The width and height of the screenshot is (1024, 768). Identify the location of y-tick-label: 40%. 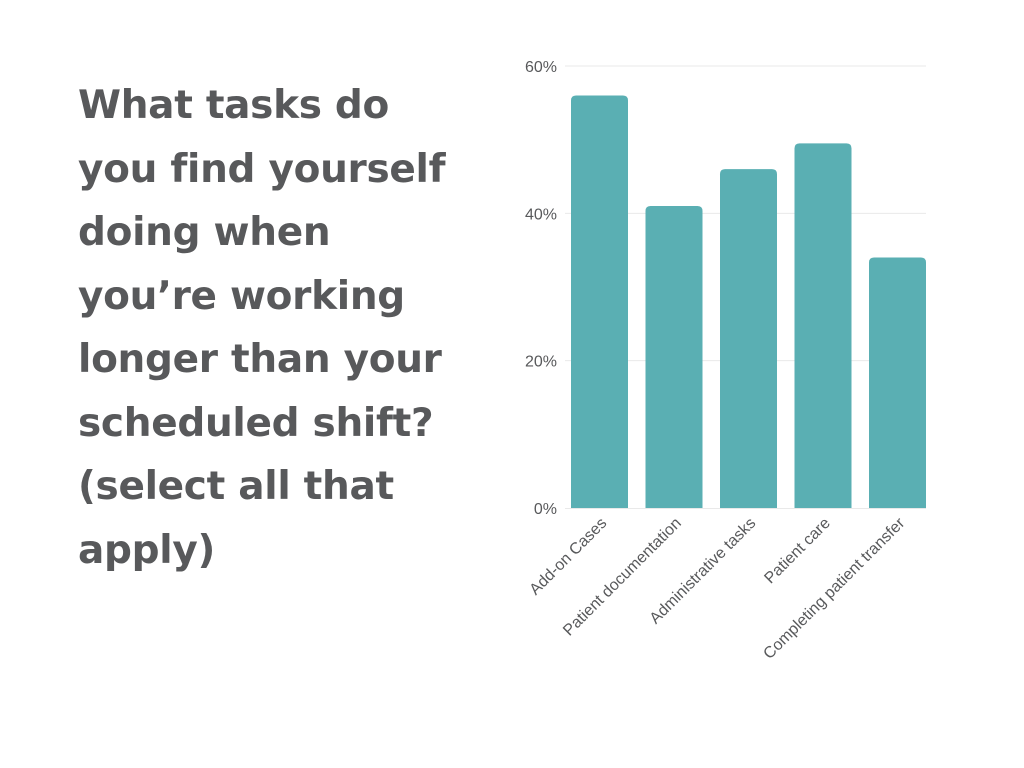
(541, 214).